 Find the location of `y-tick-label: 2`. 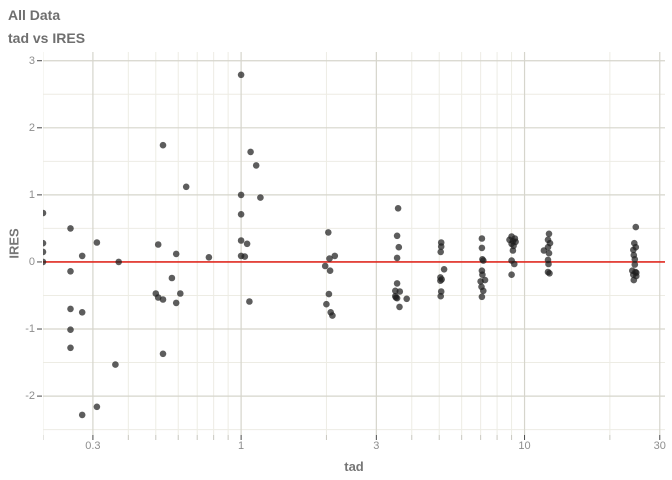

y-tick-label: 2 is located at coordinates (31, 127).